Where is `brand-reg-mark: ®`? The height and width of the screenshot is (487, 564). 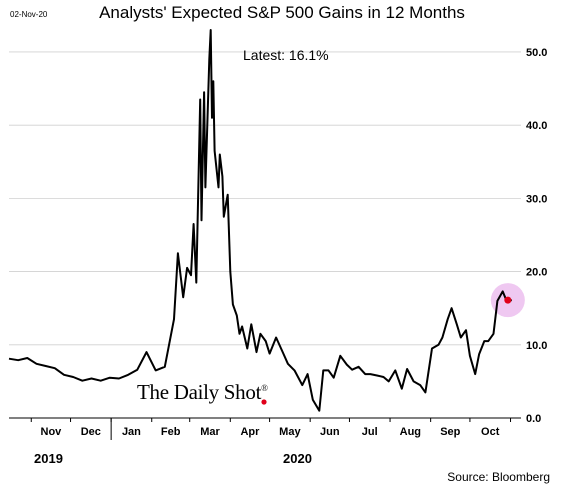
brand-reg-mark: ® is located at coordinates (264, 388).